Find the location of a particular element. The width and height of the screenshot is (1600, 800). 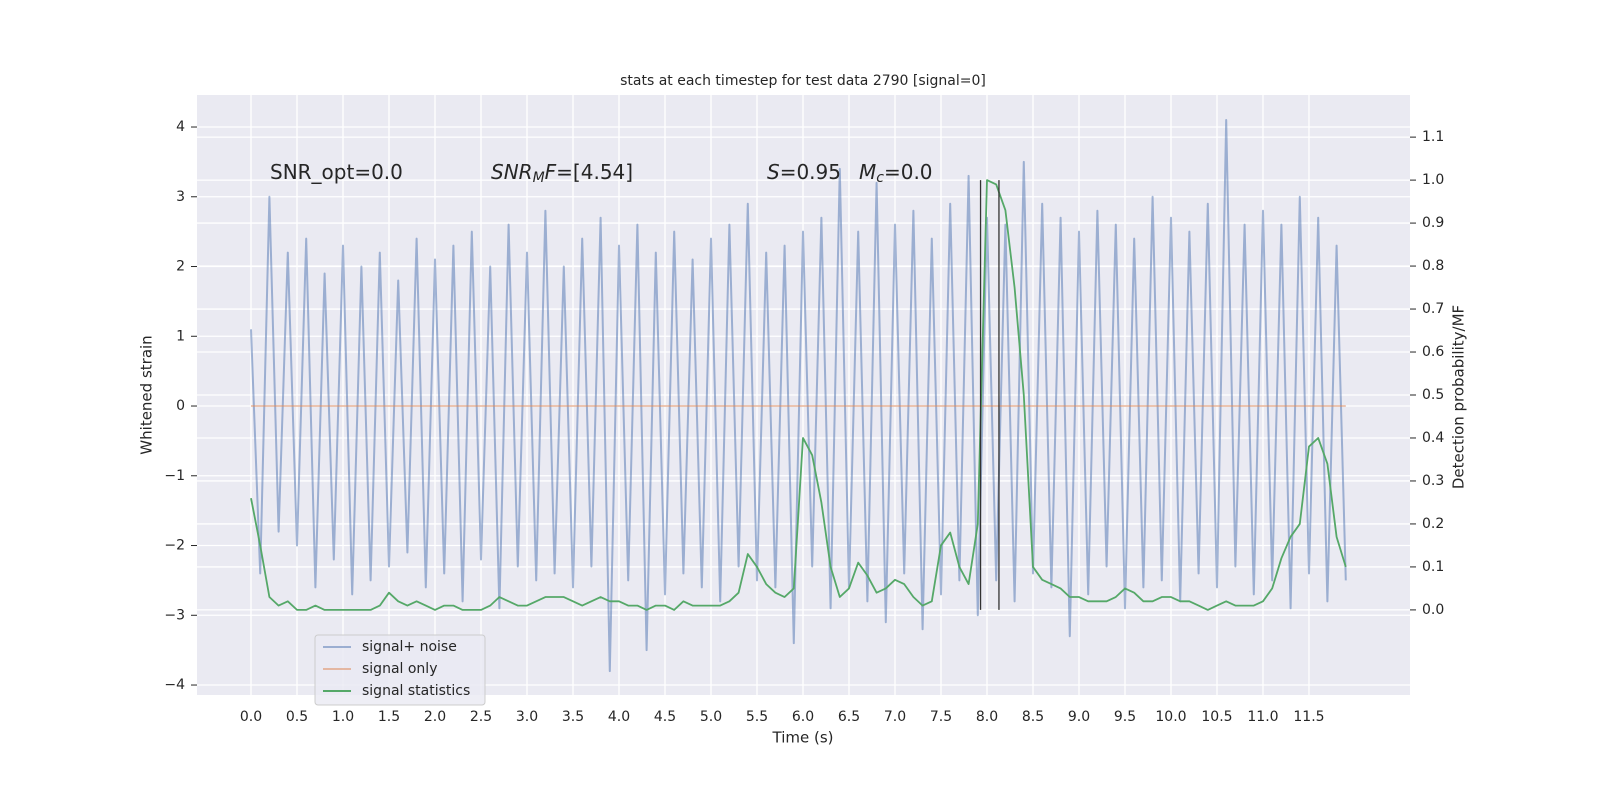

y-tick-label: 0 is located at coordinates (180, 406).